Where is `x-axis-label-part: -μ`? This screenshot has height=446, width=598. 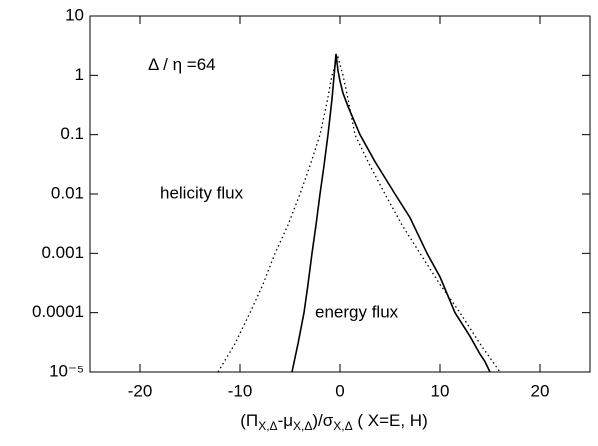 x-axis-label-part: -μ is located at coordinates (285, 420).